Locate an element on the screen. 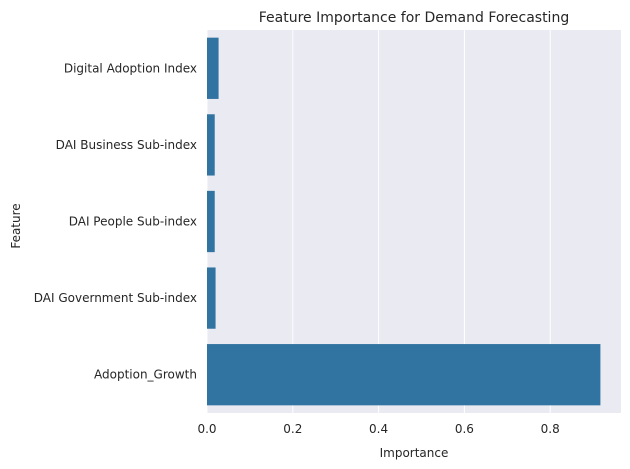 Image resolution: width=630 pixels, height=469 pixels. y-axis-label: Feature is located at coordinates (16, 225).